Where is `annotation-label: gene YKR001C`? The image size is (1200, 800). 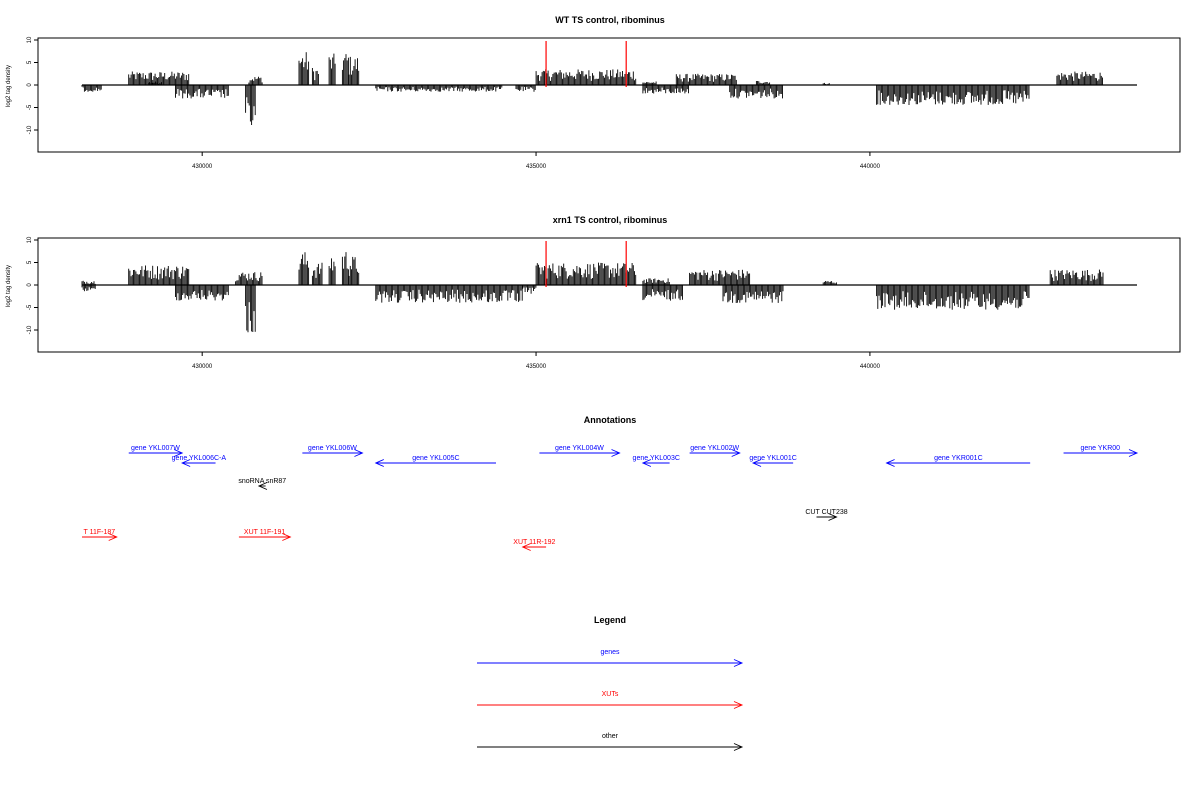
annotation-label: gene YKR001C is located at coordinates (958, 458).